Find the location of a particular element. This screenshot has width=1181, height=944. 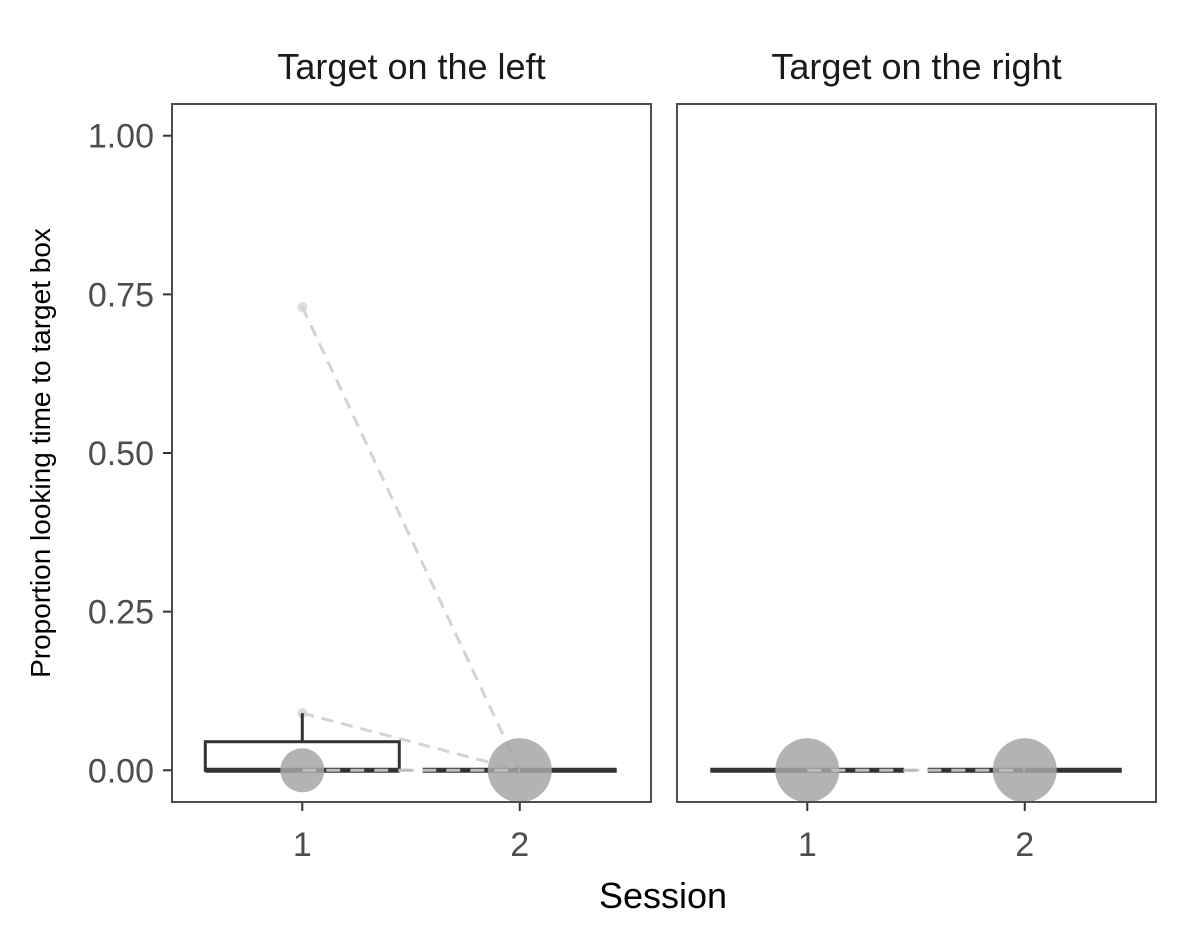

y-axis-title: Proportion looking time to target box is located at coordinates (40, 453).